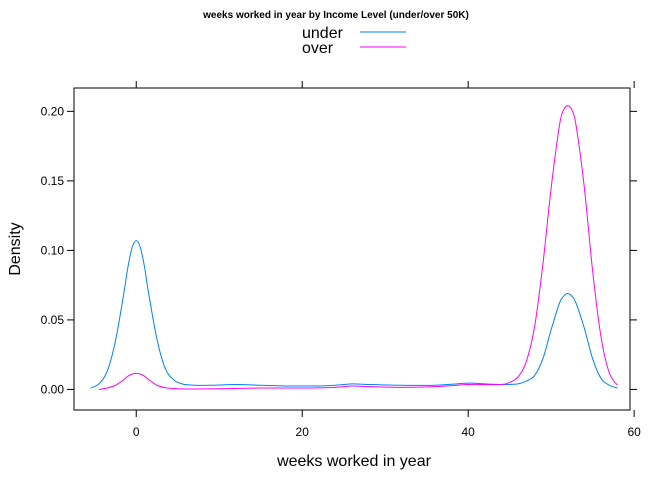 The width and height of the screenshot is (672, 480). What do you see at coordinates (303, 432) in the screenshot?
I see `x-tick-label: 20` at bounding box center [303, 432].